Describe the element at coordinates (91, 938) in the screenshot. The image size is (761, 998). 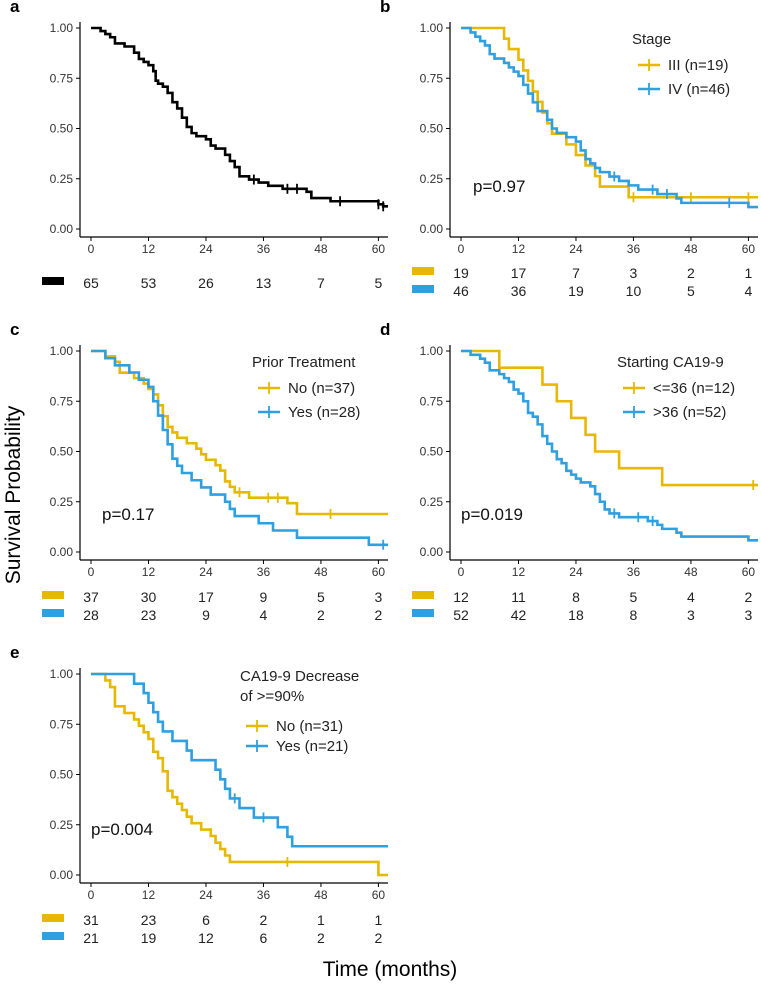
I see `risk-count: 21` at that location.